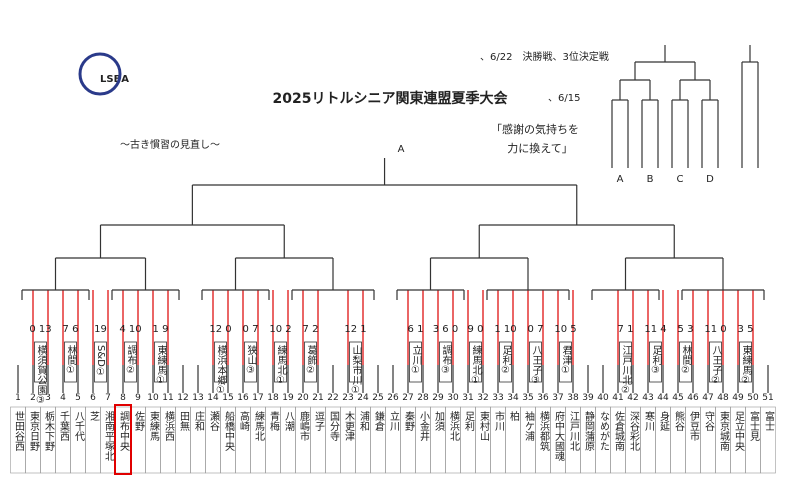 The height and width of the screenshot is (481, 800). What do you see at coordinates (93, 398) in the screenshot?
I see `slot-number: 6` at bounding box center [93, 398].